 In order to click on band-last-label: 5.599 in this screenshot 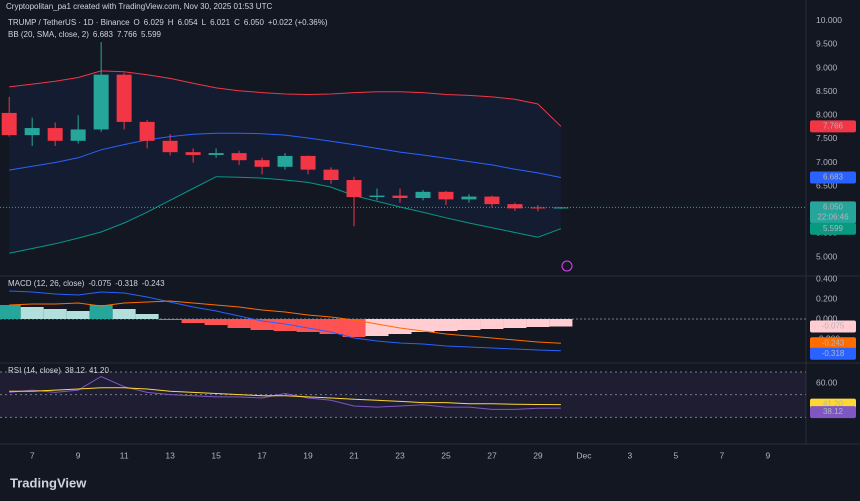, I will do `click(833, 228)`.